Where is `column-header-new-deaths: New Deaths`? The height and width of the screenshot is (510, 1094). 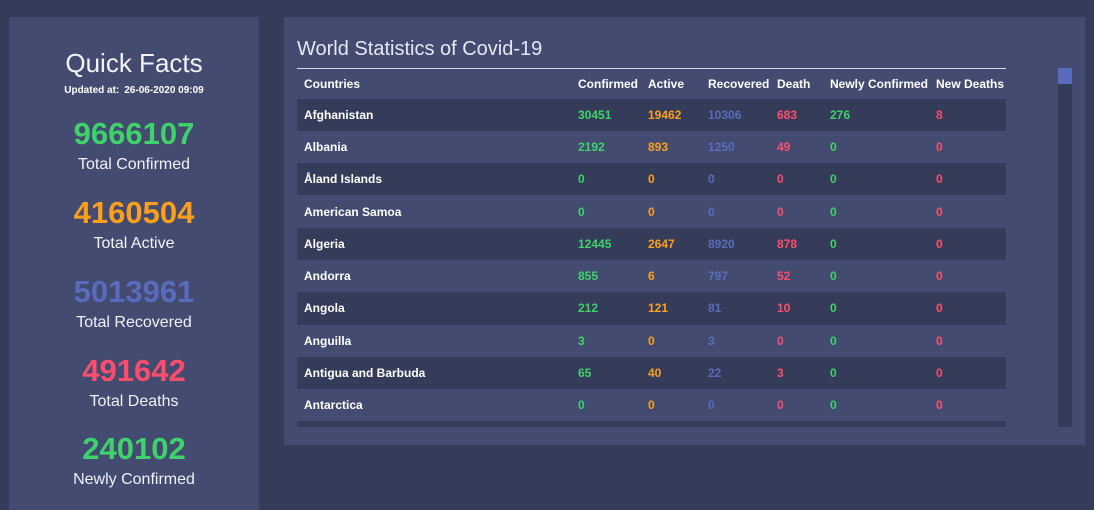
column-header-new-deaths: New Deaths is located at coordinates (970, 83).